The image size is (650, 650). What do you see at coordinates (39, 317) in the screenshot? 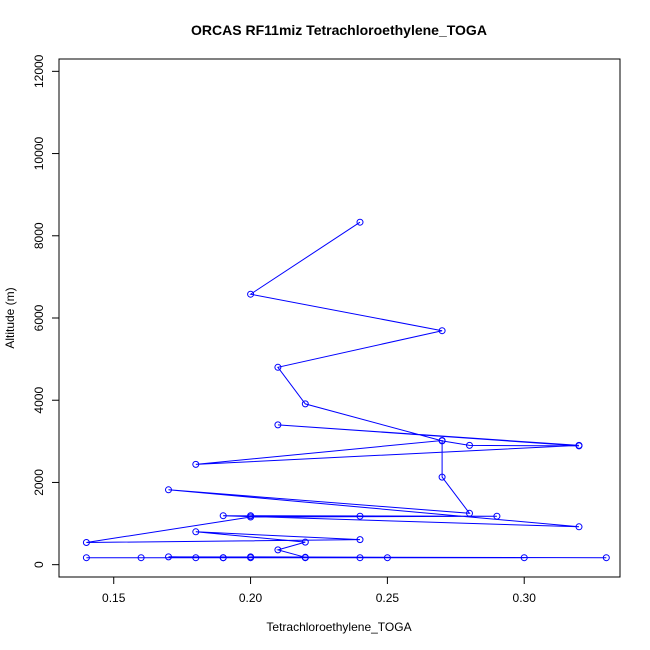
I see `y-tick-label: 6000` at bounding box center [39, 317].